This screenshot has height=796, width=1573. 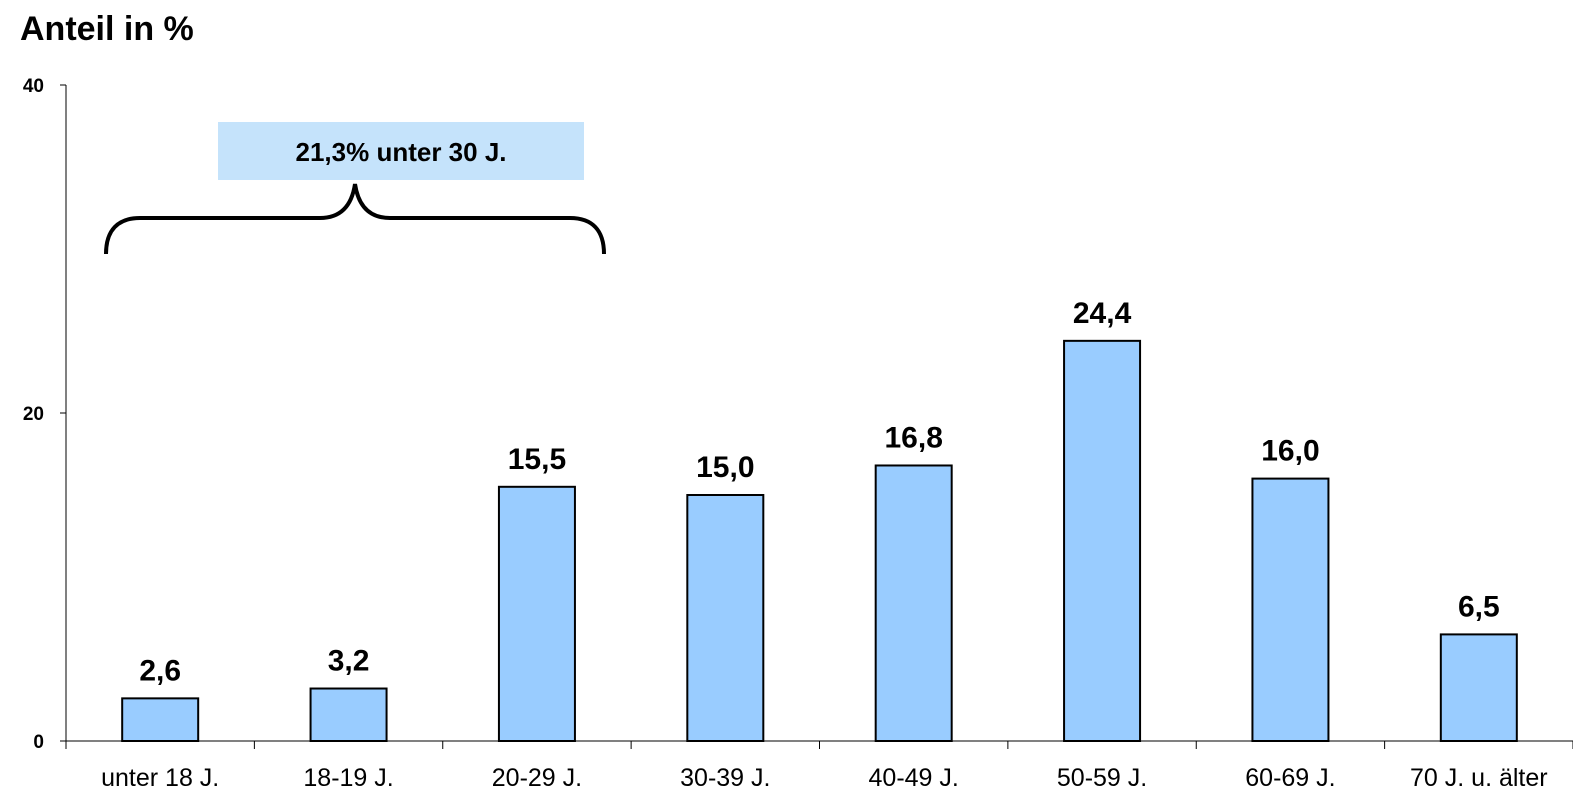 I want to click on y-tick-label: 20, so click(x=33, y=414).